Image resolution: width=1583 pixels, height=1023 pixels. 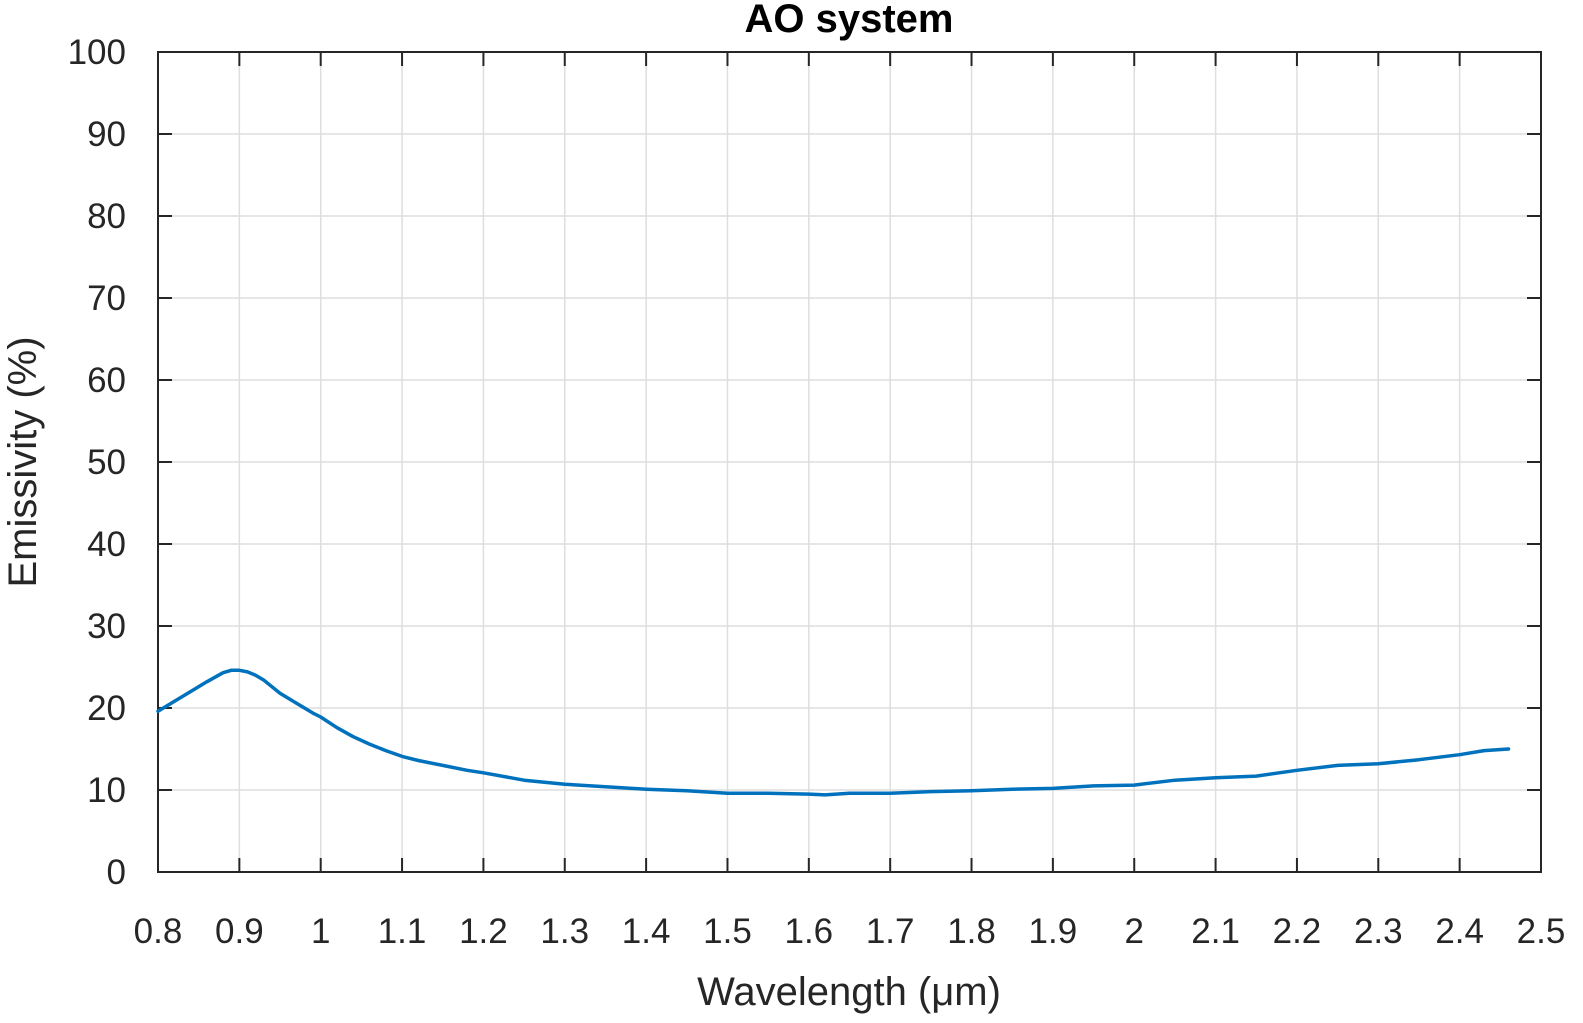 I want to click on y-tick-label: 30, so click(x=106, y=626).